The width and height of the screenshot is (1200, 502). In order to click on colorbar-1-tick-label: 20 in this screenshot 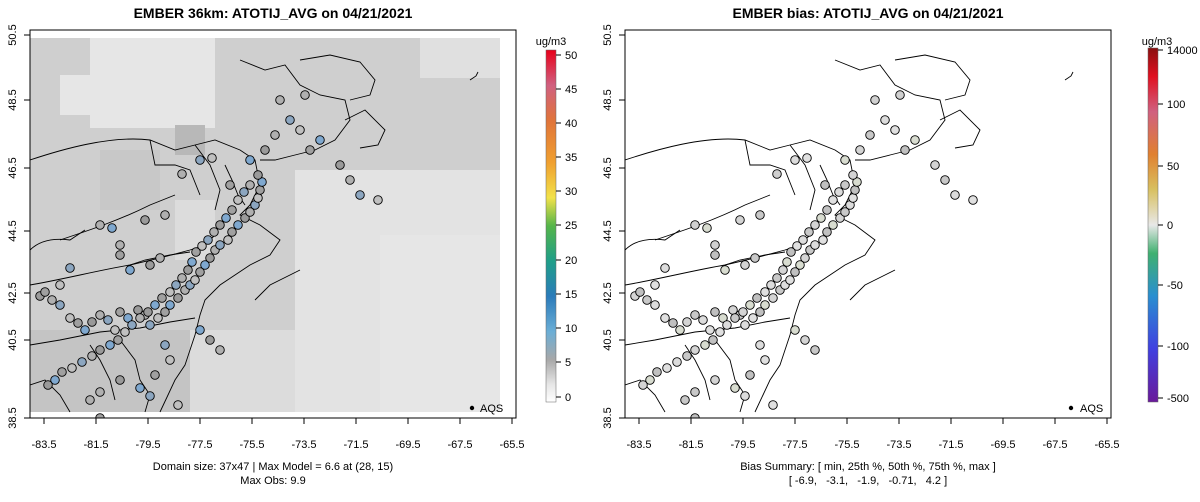, I will do `click(571, 261)`.